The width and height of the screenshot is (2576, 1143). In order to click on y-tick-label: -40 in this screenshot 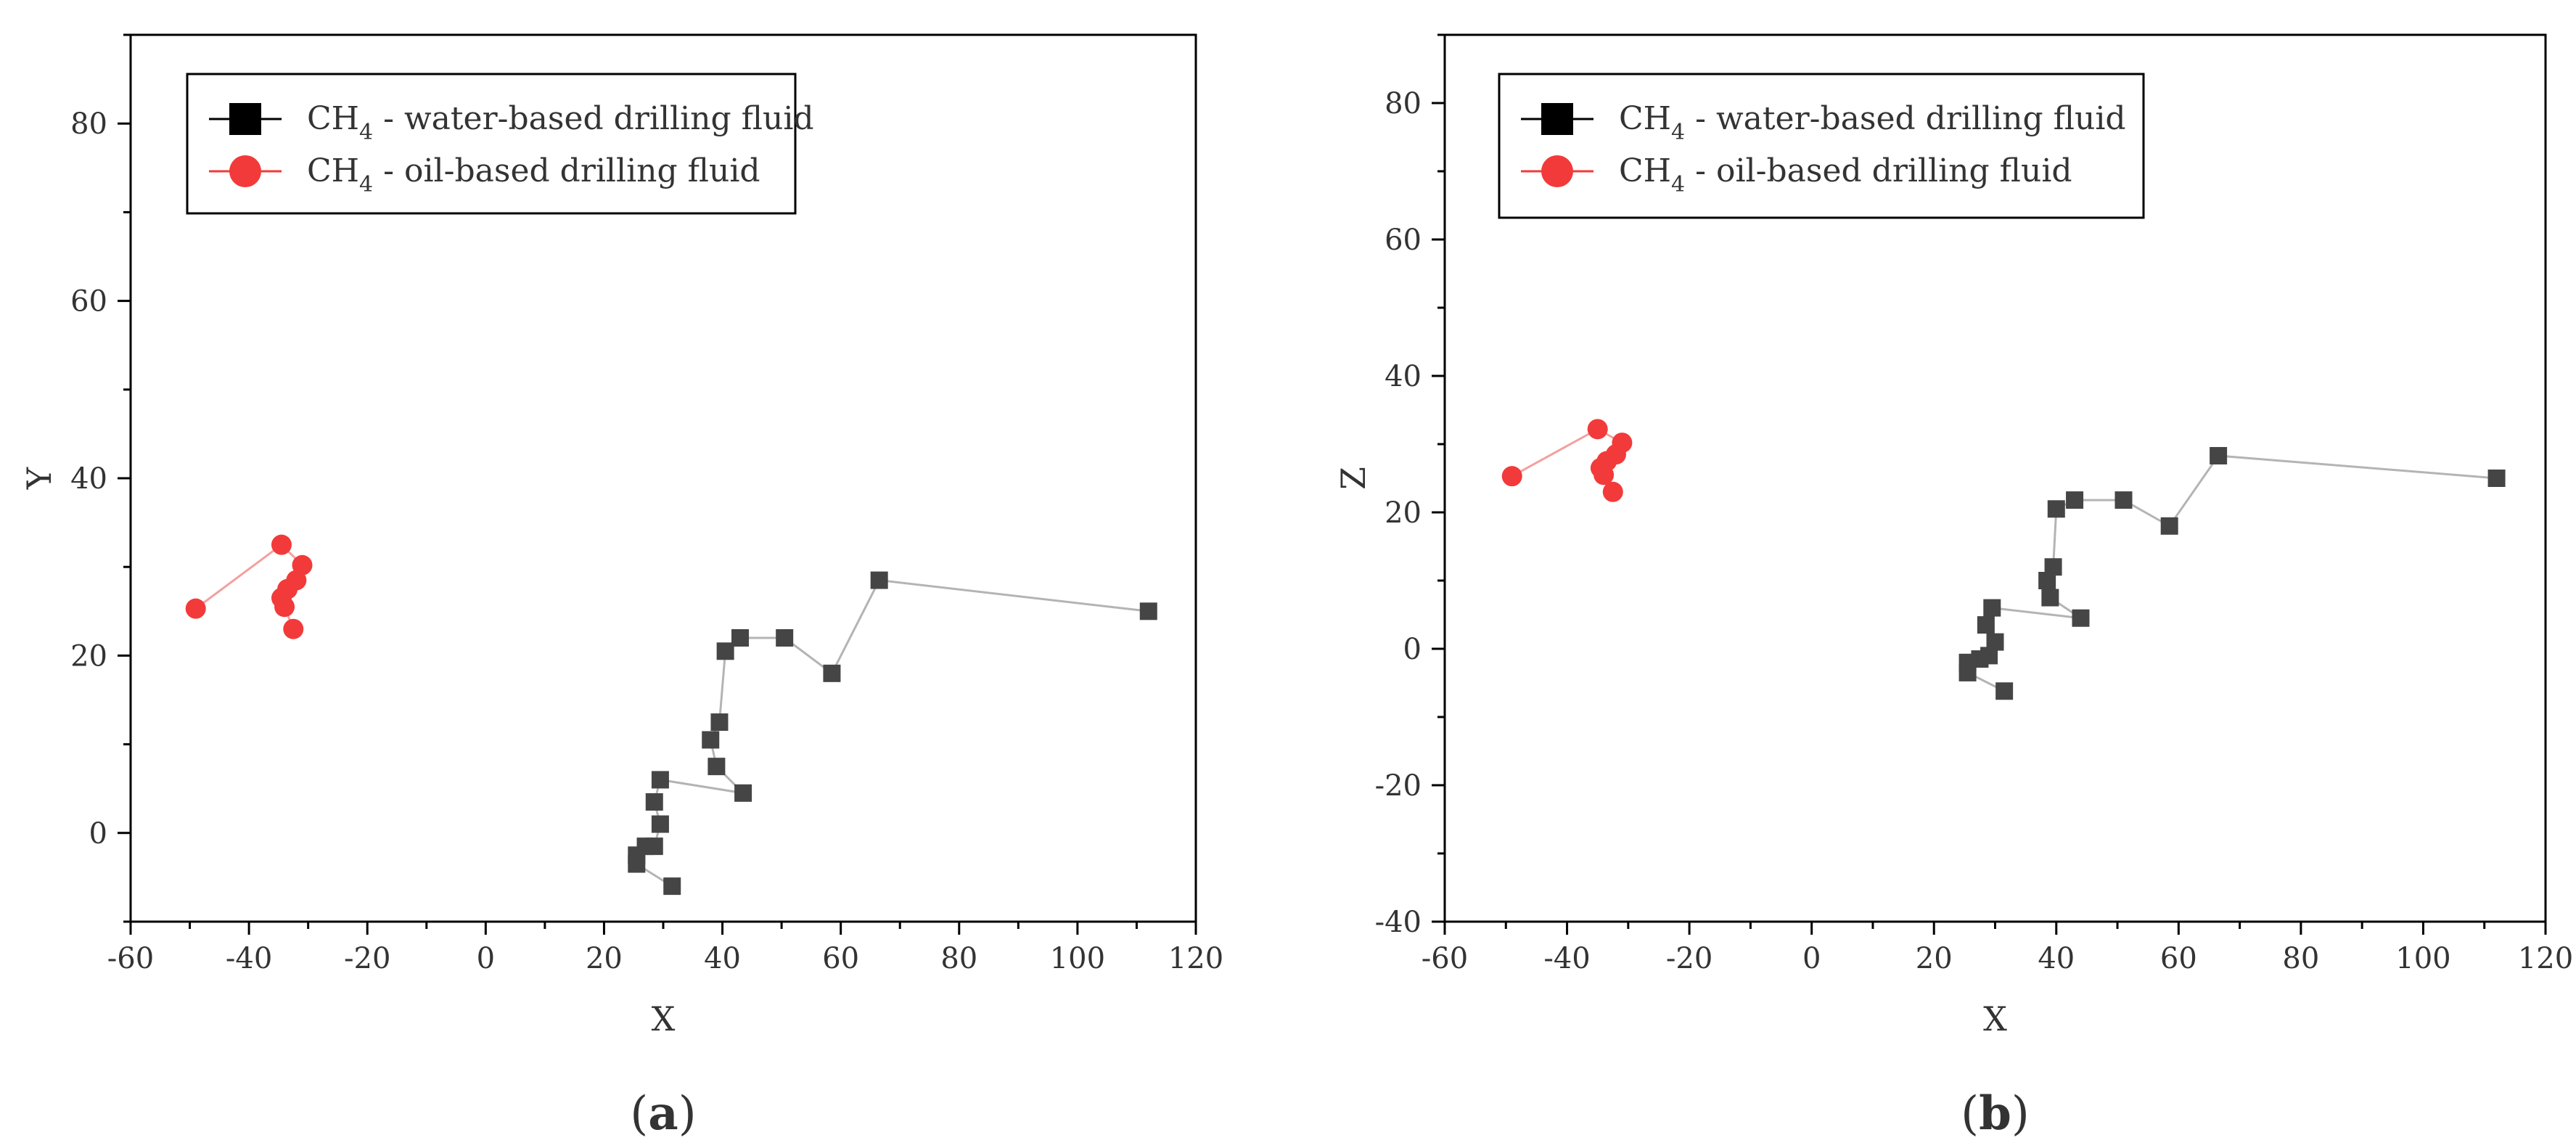, I will do `click(1398, 923)`.